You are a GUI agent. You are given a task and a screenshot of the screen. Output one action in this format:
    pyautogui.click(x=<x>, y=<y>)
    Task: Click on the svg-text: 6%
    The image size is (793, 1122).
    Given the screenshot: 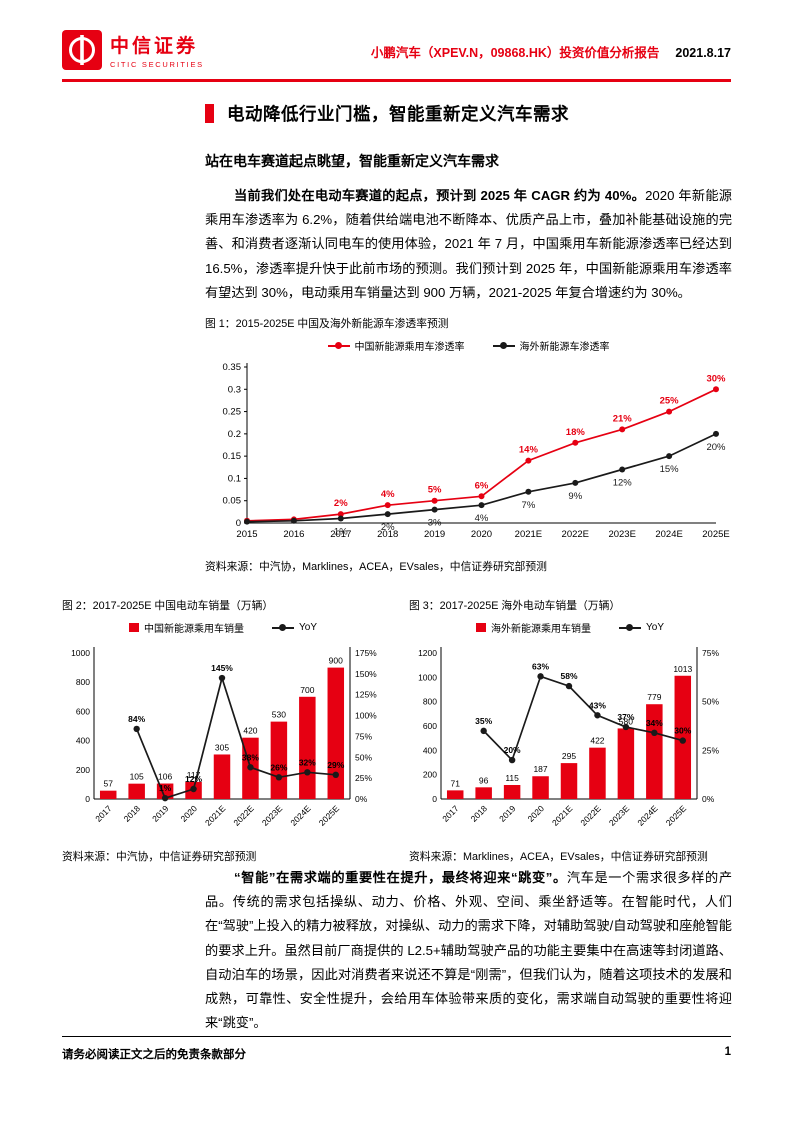 What is the action you would take?
    pyautogui.click(x=482, y=485)
    